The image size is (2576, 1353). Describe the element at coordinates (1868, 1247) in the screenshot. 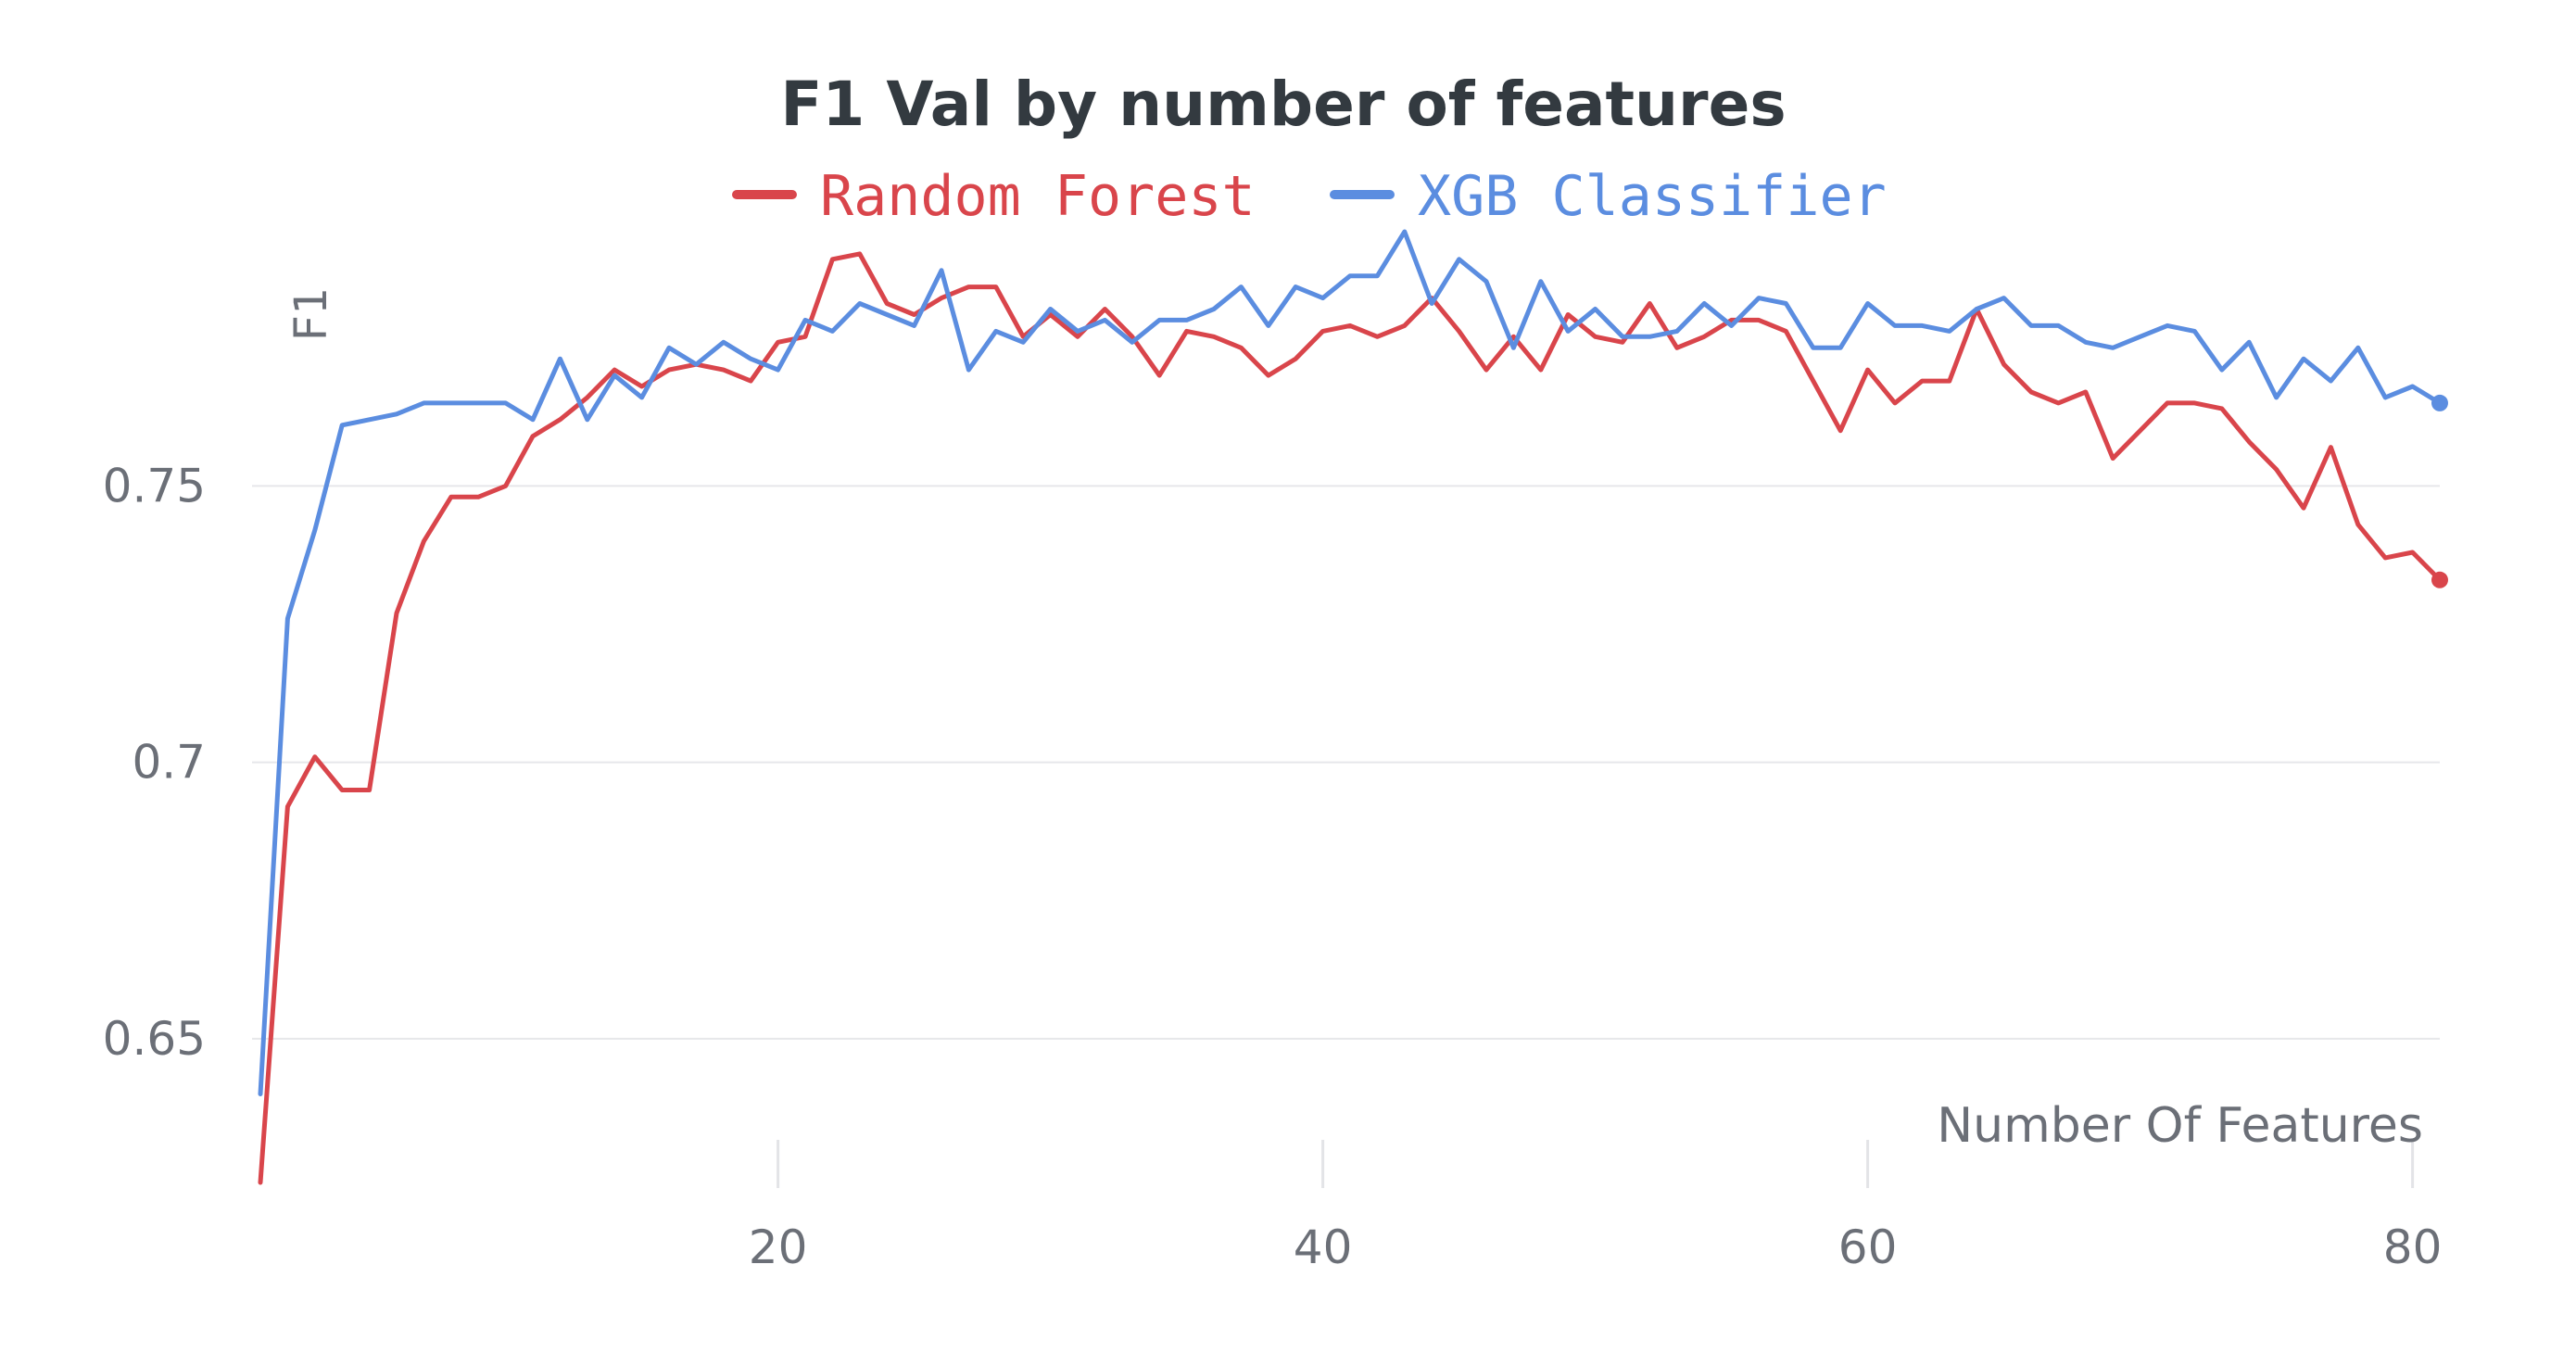

I see `x-tick-label: 60` at that location.